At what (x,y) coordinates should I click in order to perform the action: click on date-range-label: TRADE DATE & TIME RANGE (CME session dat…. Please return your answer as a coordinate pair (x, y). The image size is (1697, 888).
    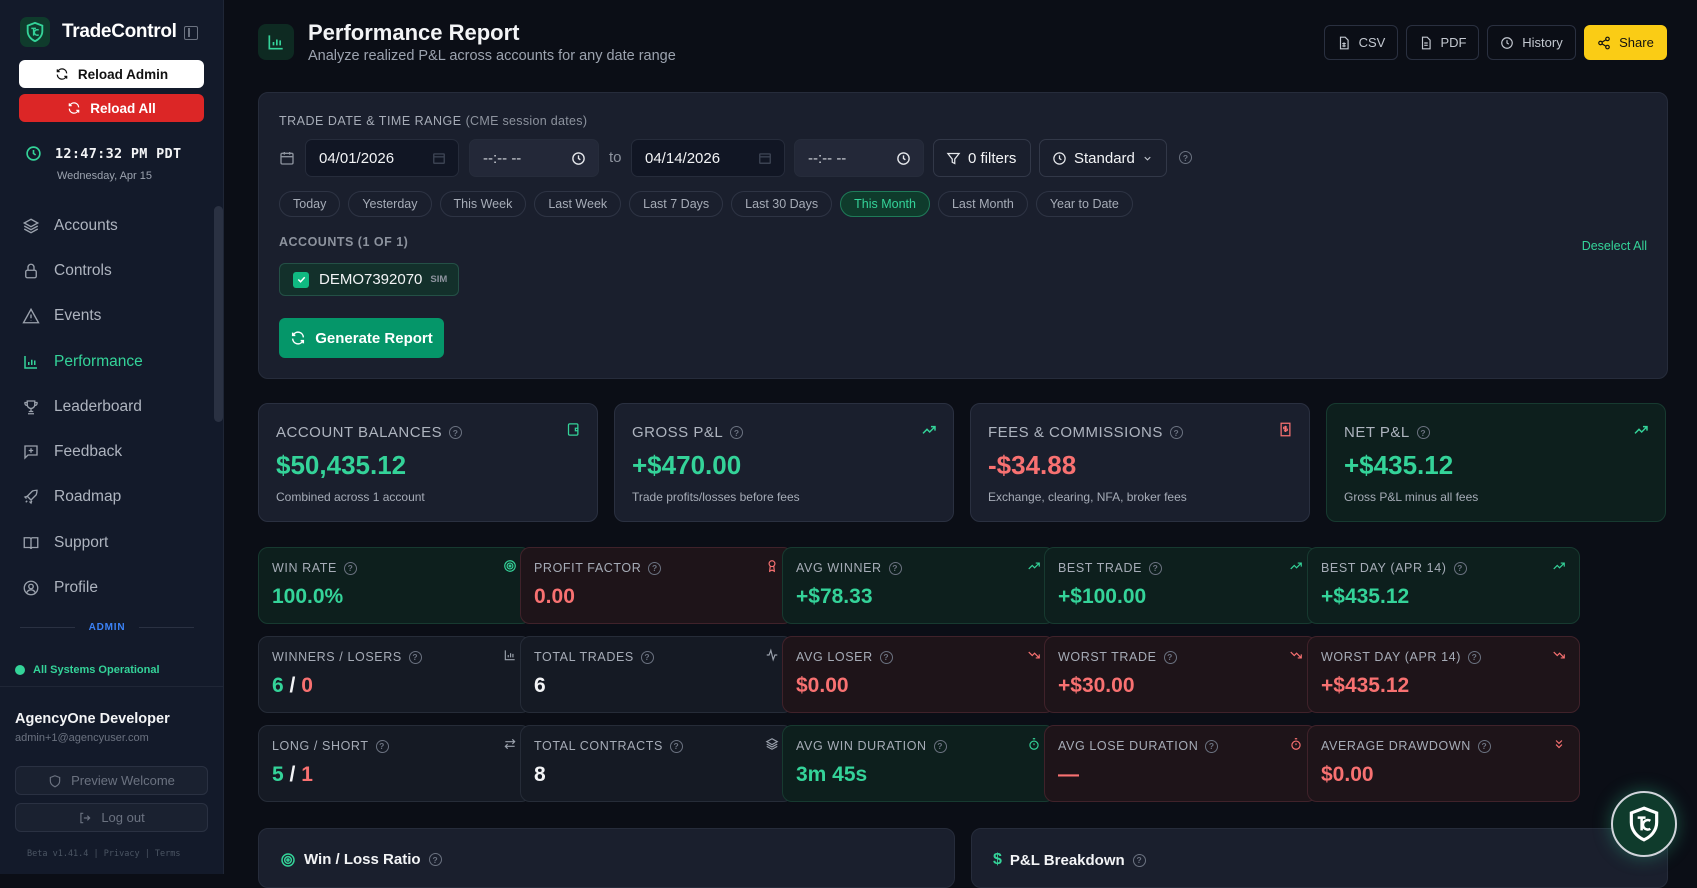
    Looking at the image, I should click on (433, 121).